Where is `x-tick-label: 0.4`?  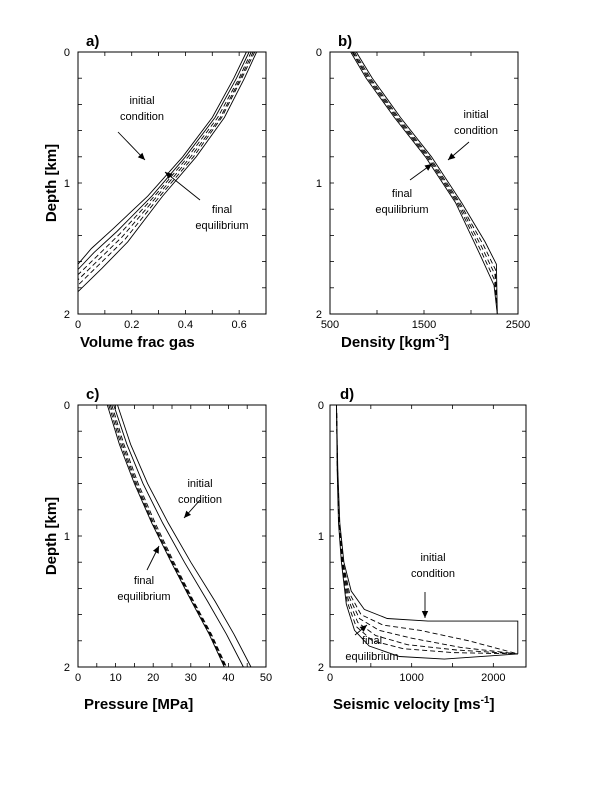
x-tick-label: 0.4 is located at coordinates (185, 325).